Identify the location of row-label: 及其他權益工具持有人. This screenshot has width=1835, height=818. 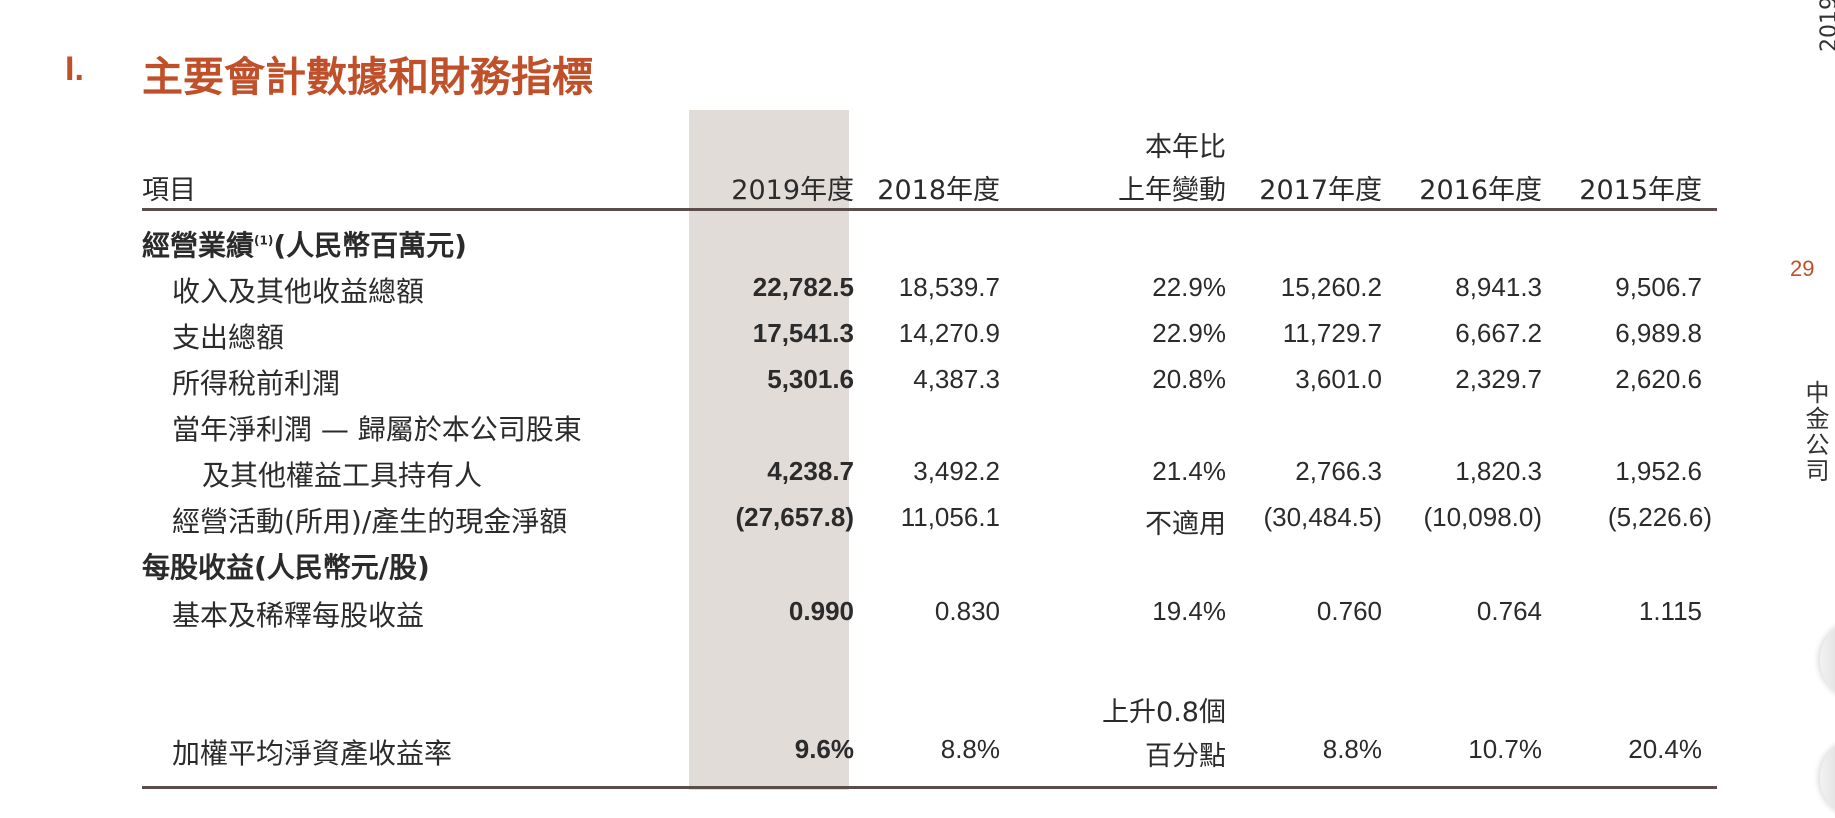
(342, 475).